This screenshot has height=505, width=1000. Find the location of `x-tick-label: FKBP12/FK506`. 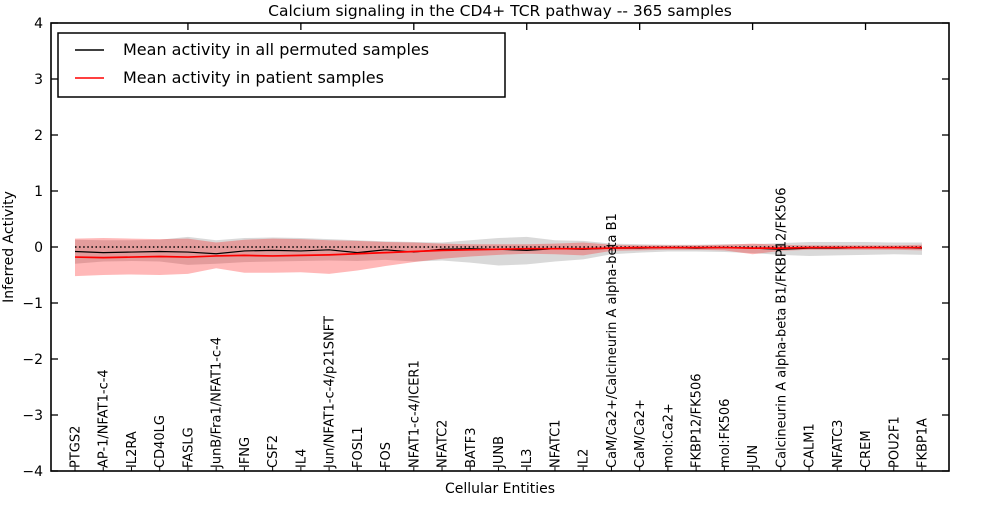

x-tick-label: FKBP12/FK506 is located at coordinates (697, 421).